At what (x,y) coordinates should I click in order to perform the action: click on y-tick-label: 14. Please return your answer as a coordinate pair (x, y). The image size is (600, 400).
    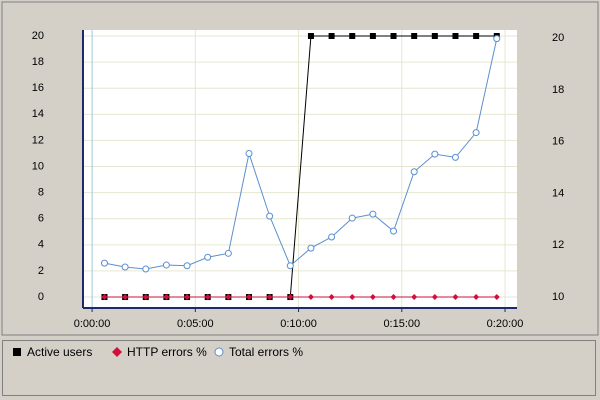
    Looking at the image, I should click on (38, 114).